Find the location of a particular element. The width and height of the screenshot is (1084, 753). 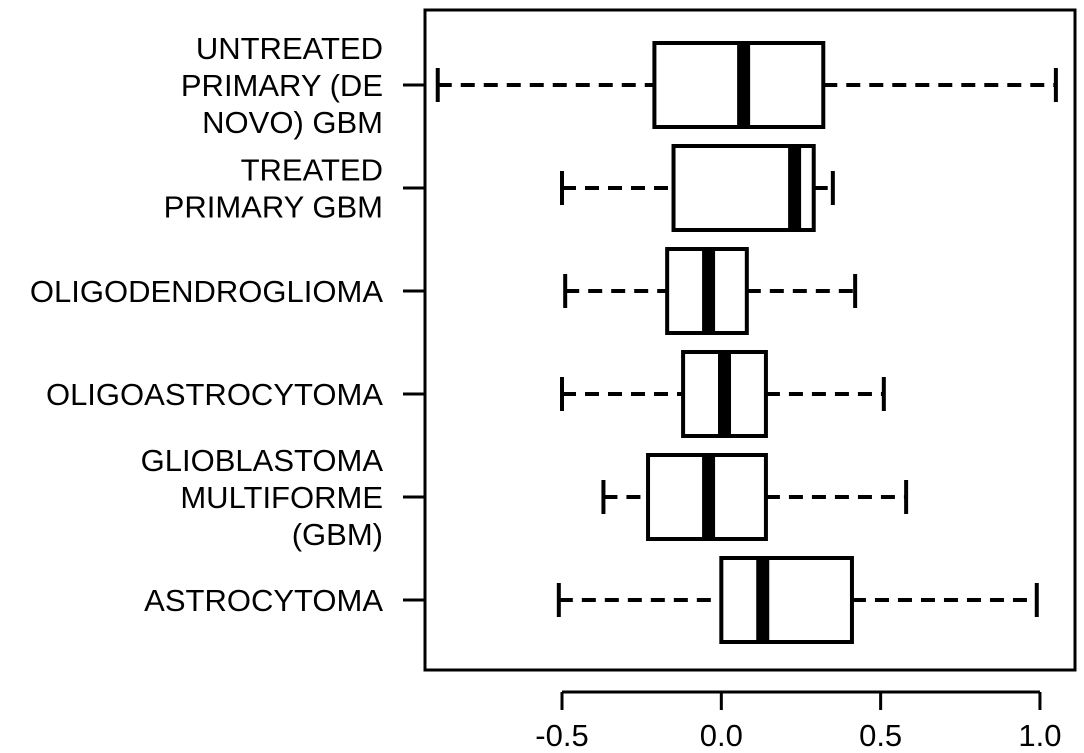

iqr-box is located at coordinates (786, 600).